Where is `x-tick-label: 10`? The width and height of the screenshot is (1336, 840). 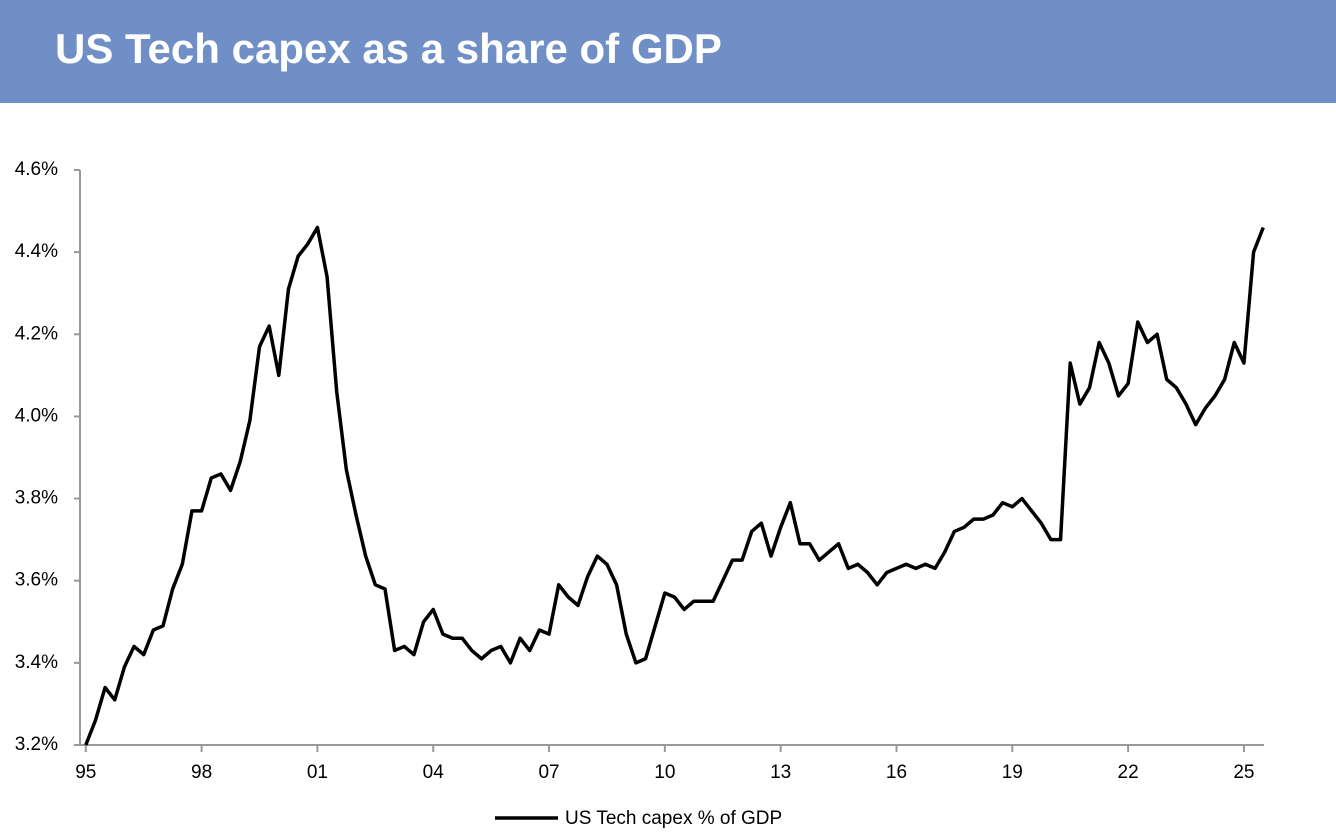
x-tick-label: 10 is located at coordinates (664, 772).